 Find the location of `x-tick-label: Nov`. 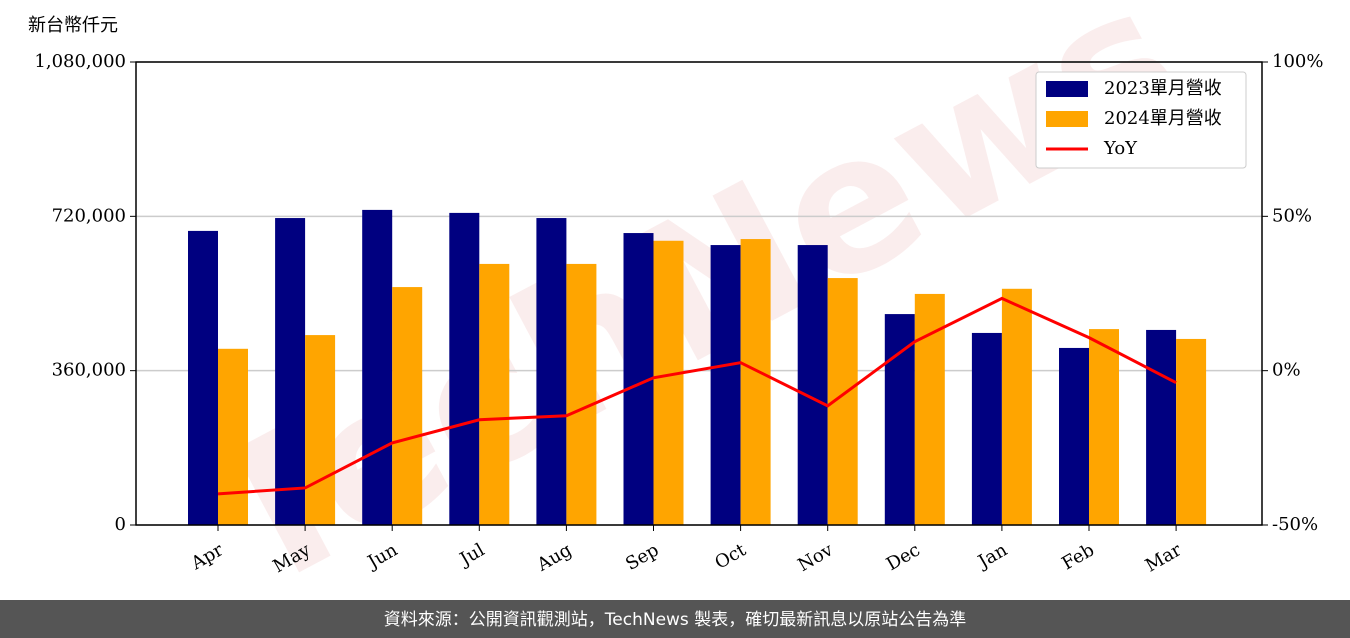

x-tick-label: Nov is located at coordinates (815, 557).